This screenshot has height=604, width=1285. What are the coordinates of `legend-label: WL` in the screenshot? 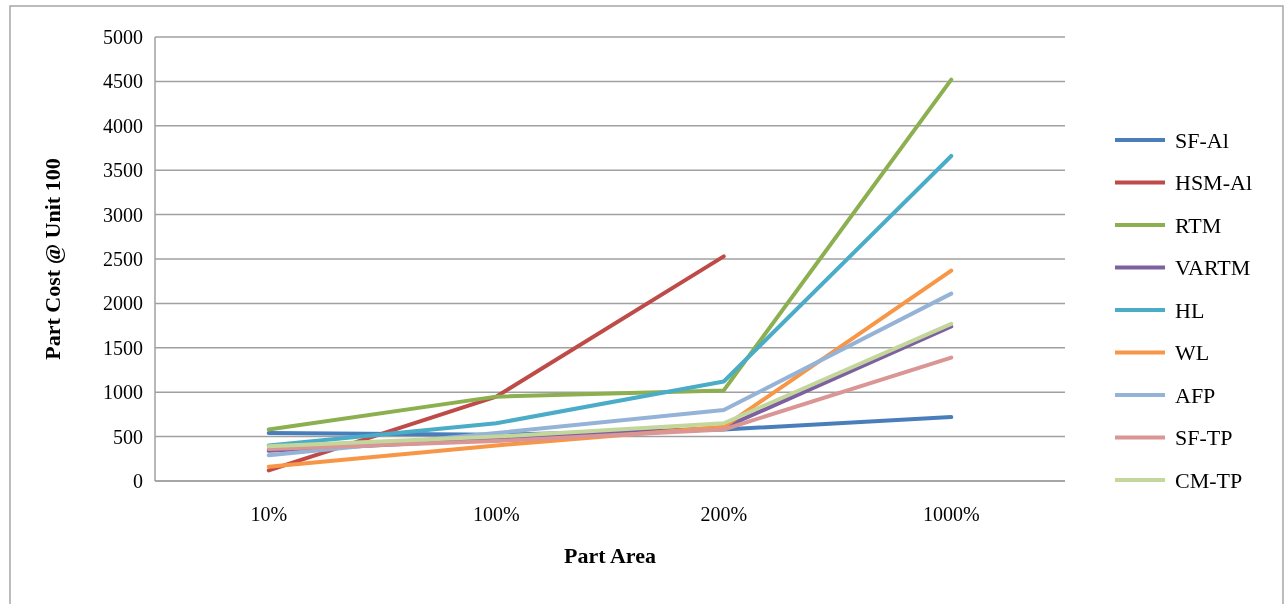 It's located at (1192, 353).